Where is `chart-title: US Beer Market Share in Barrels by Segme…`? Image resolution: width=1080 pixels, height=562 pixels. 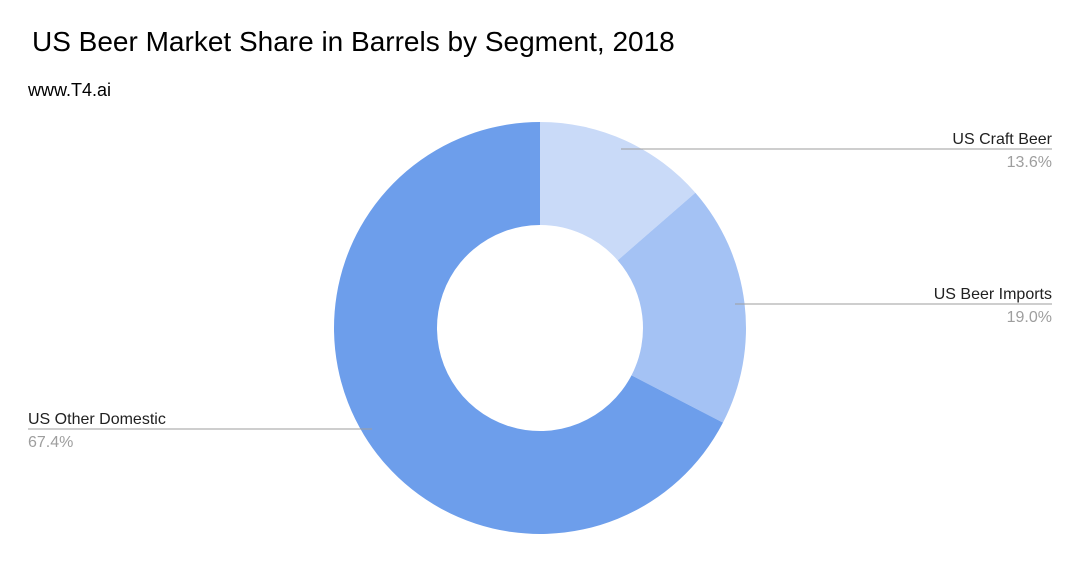
chart-title: US Beer Market Share in Barrels by Segme… is located at coordinates (353, 41).